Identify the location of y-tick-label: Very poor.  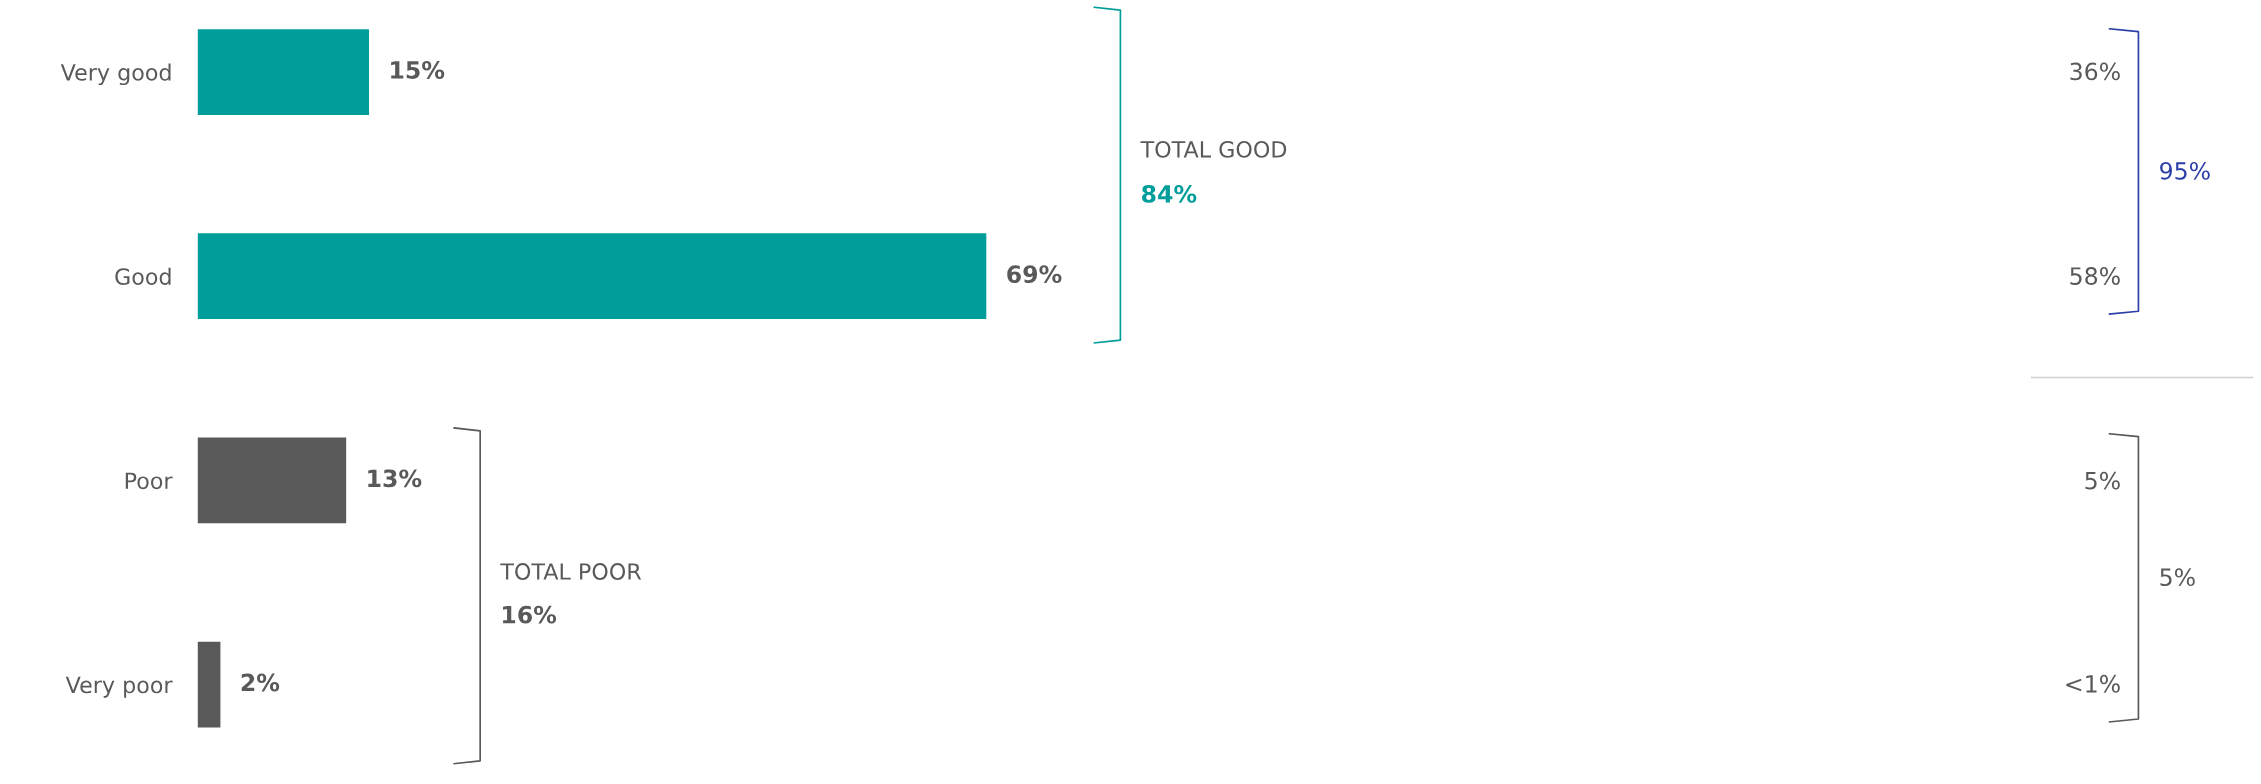
(119, 687).